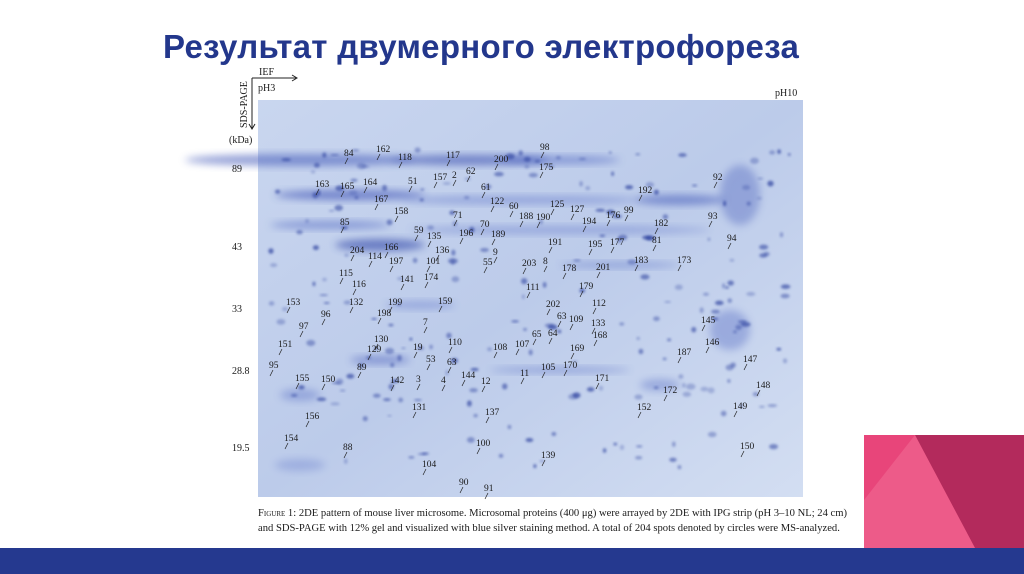 This screenshot has height=574, width=1024. Describe the element at coordinates (495, 253) in the screenshot. I see `spot-label: 9` at that location.